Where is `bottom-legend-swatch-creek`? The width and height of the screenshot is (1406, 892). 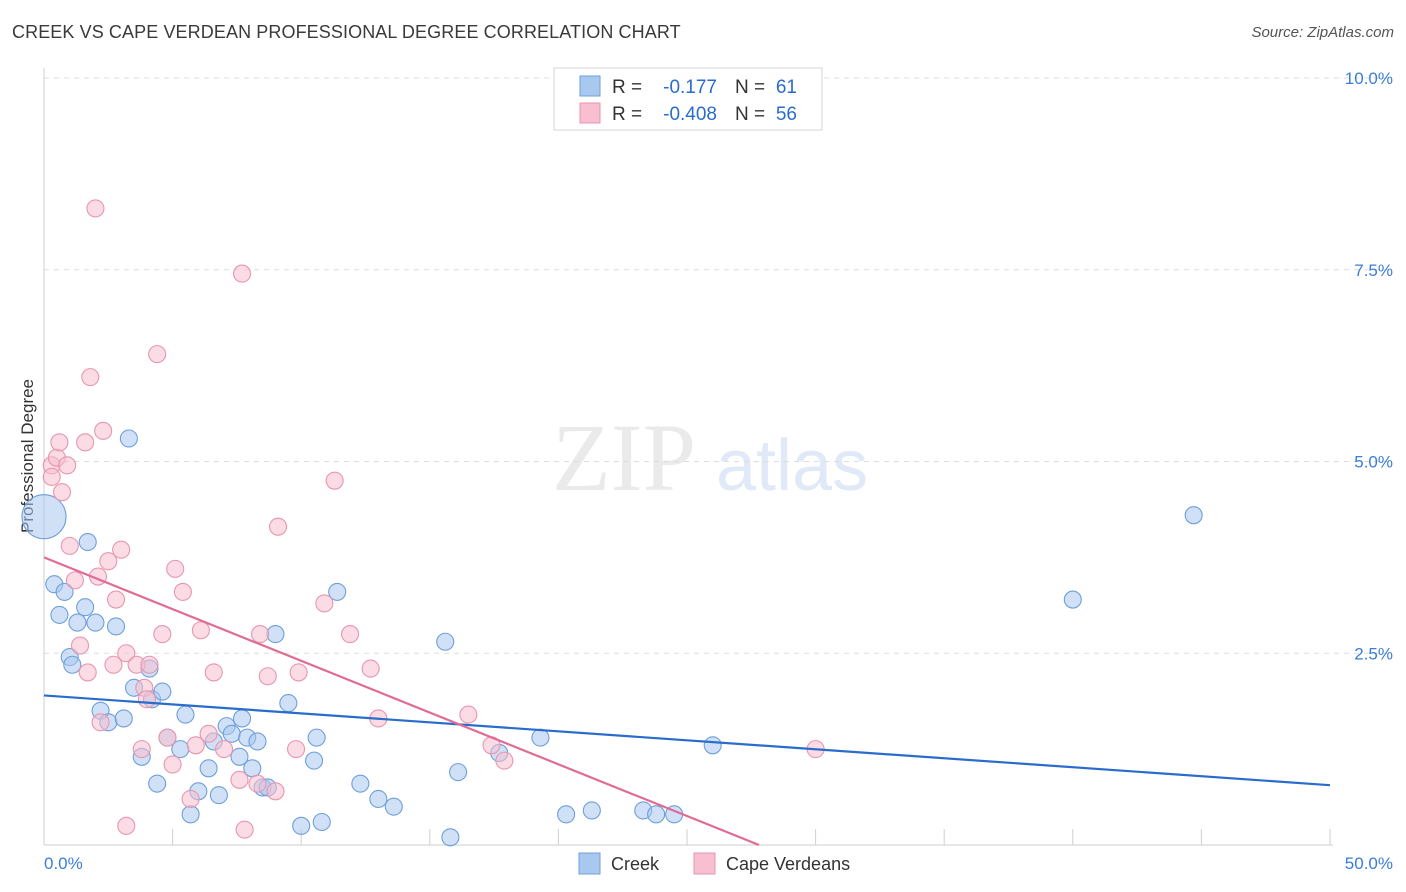 bottom-legend-swatch-creek is located at coordinates (589, 863).